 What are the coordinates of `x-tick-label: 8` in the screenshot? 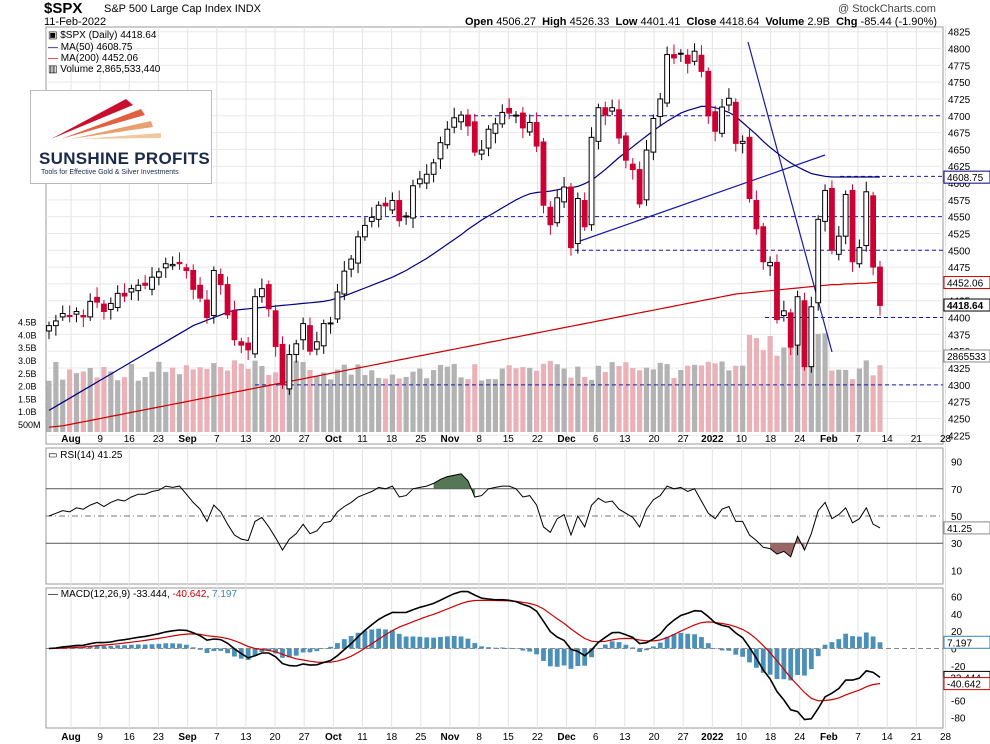 It's located at (479, 439).